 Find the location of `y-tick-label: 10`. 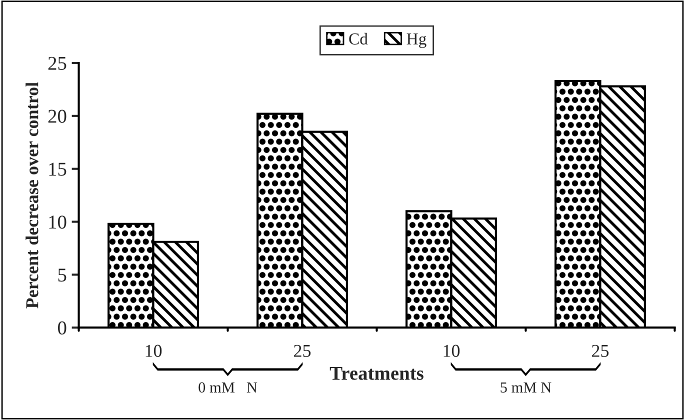

y-tick-label: 10 is located at coordinates (57, 222).